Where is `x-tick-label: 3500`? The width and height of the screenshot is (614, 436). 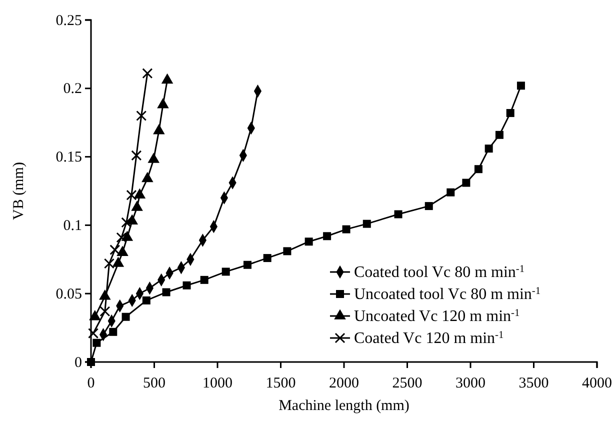 x-tick-label: 3500 is located at coordinates (533, 384).